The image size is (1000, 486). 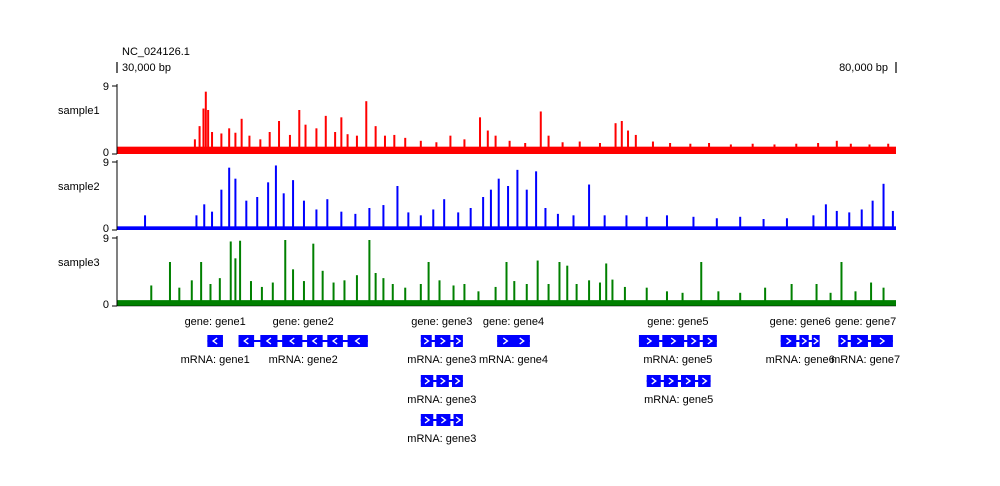 I want to click on feature-mrna-gene3: gene: gene3 mRNA: gene3, so click(x=441, y=341).